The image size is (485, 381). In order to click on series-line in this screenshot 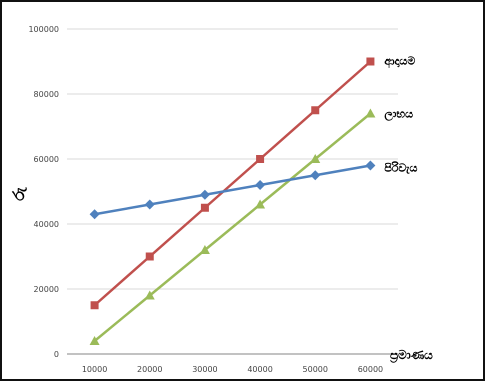, I will do `click(232, 190)`.